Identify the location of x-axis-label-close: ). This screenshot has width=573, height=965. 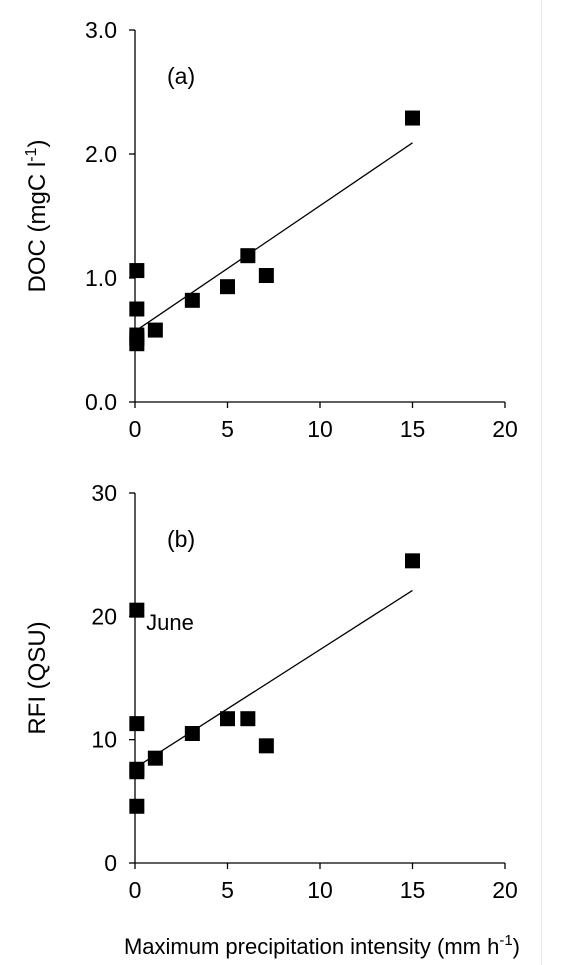
(516, 946).